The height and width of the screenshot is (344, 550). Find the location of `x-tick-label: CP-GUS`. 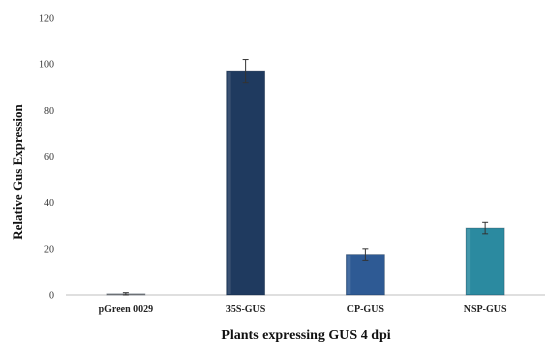

x-tick-label: CP-GUS is located at coordinates (366, 309).